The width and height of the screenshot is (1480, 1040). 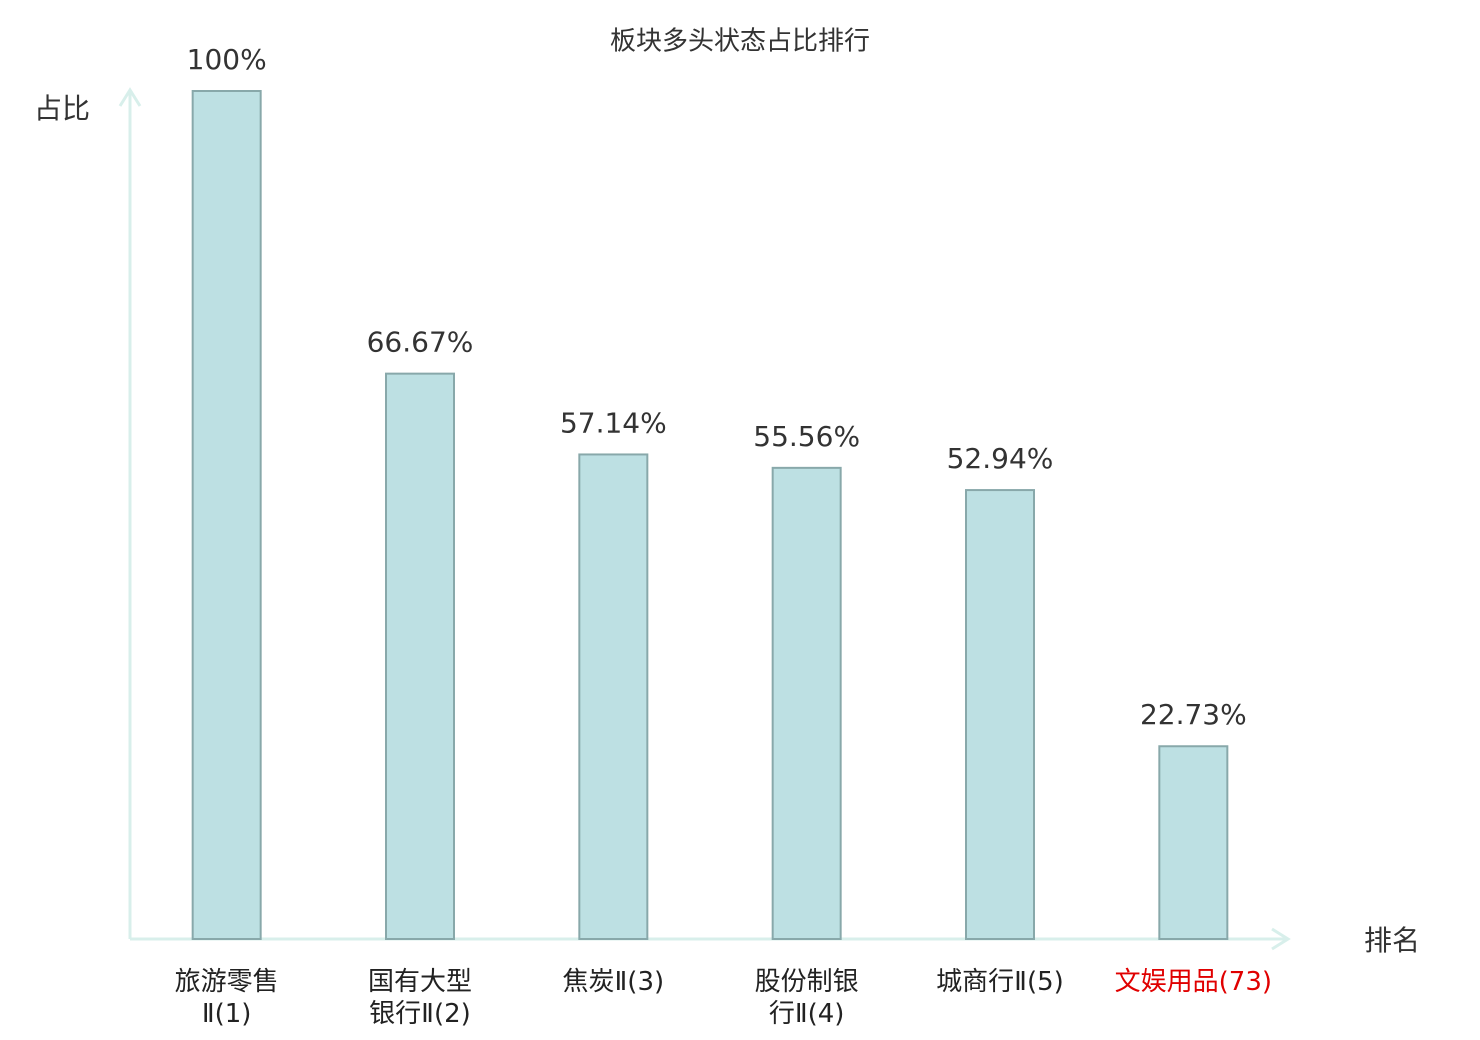 What do you see at coordinates (806, 998) in the screenshot?
I see `x-tick-label: 股份制银 行Ⅱ(4)` at bounding box center [806, 998].